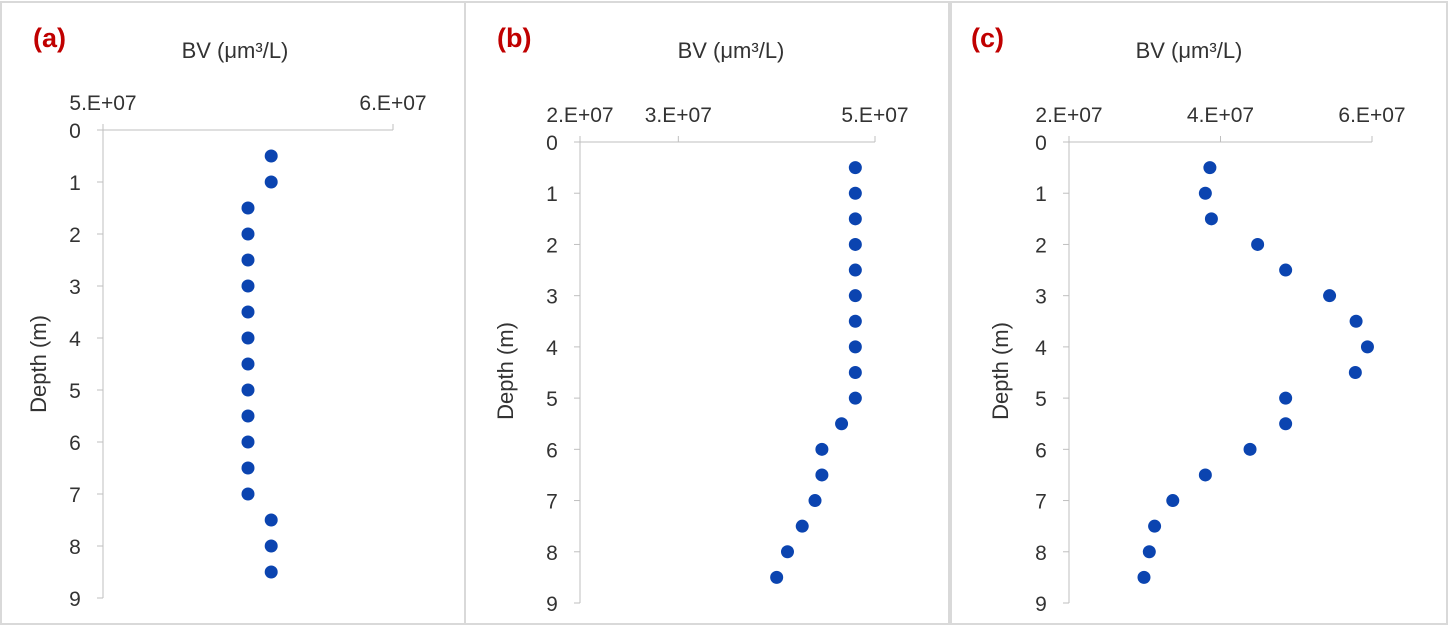 This screenshot has height=626, width=1451. What do you see at coordinates (987, 38) in the screenshot?
I see `panel-label: (c)` at bounding box center [987, 38].